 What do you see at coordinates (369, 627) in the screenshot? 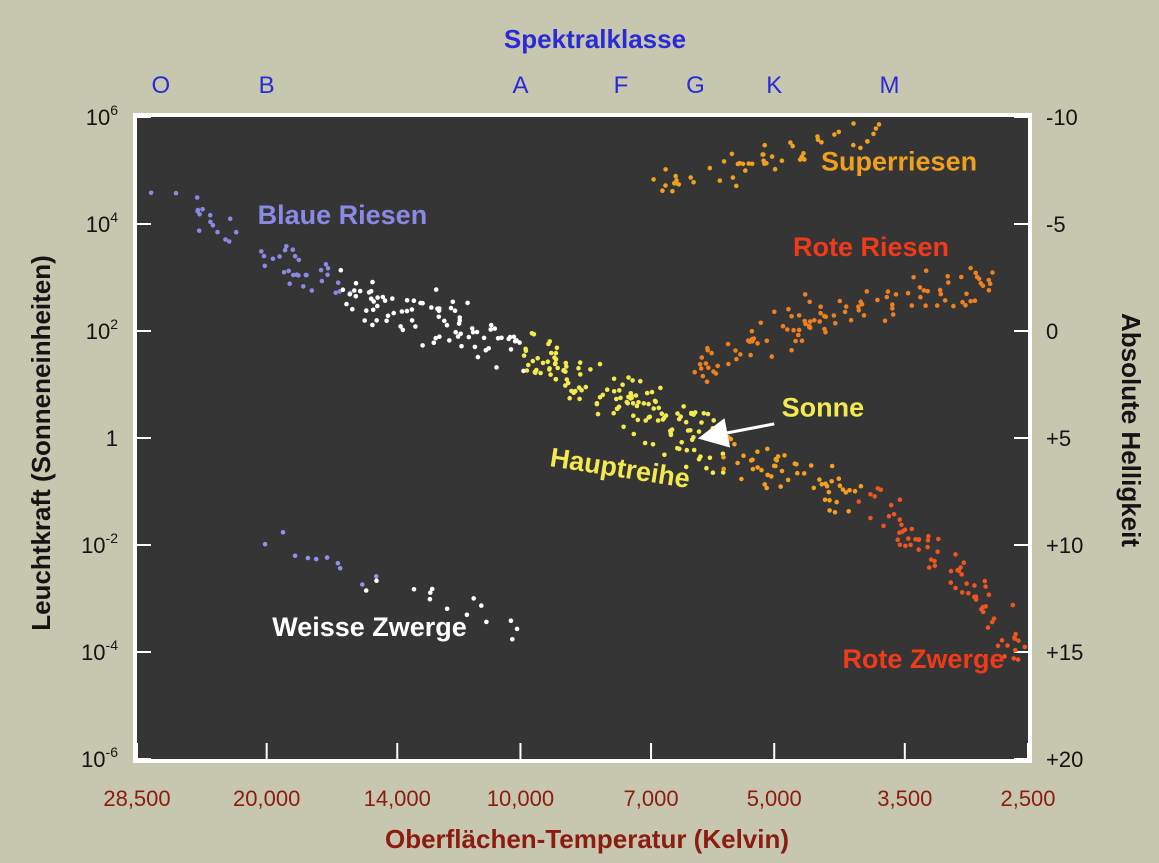
I see `region-label-weisse-zwerge: Weisse Zwerge` at bounding box center [369, 627].